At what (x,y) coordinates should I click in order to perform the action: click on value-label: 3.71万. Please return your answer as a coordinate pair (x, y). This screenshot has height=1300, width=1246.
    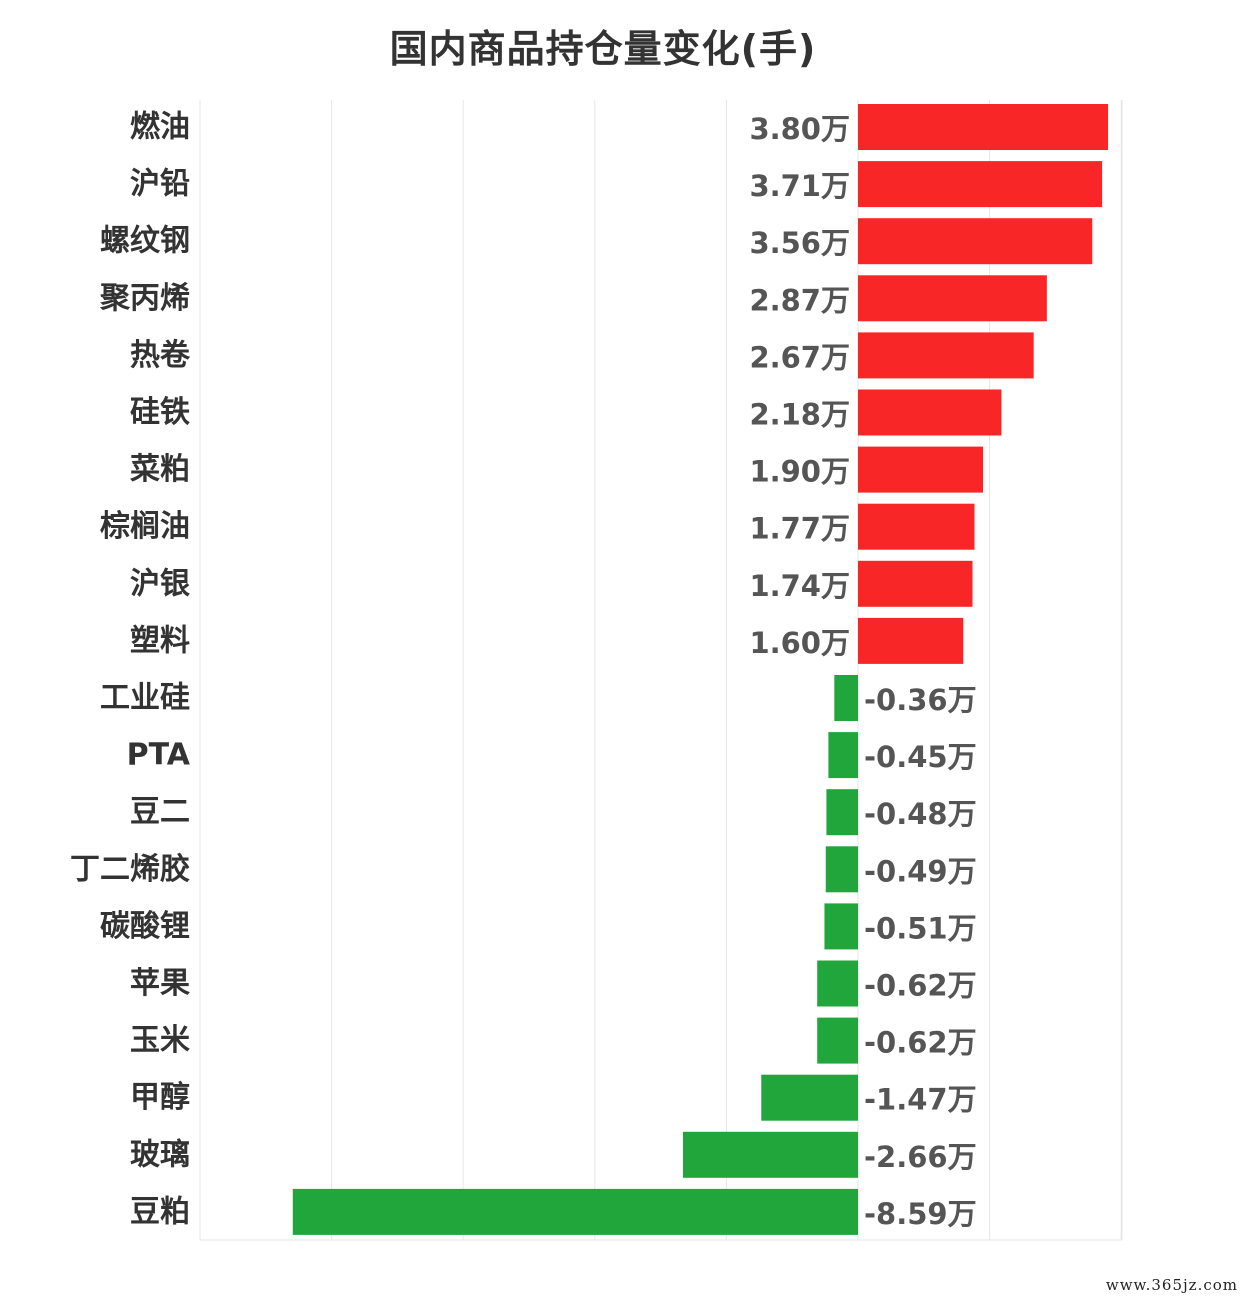
    Looking at the image, I should click on (799, 186).